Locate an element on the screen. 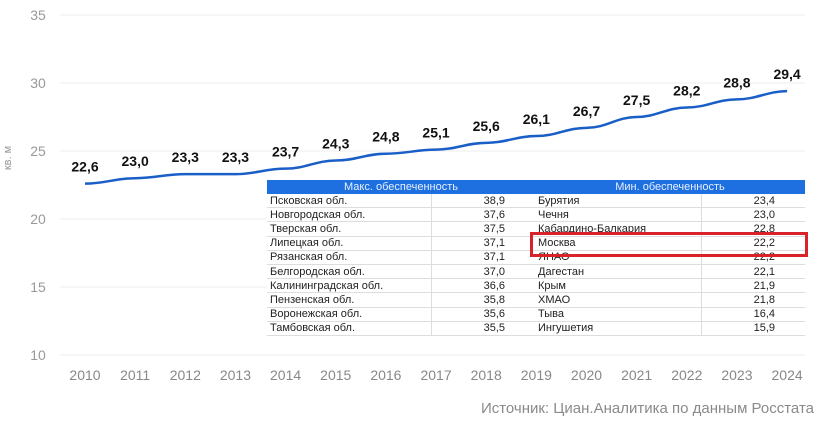  x-tick-label: 2010 is located at coordinates (84, 375).